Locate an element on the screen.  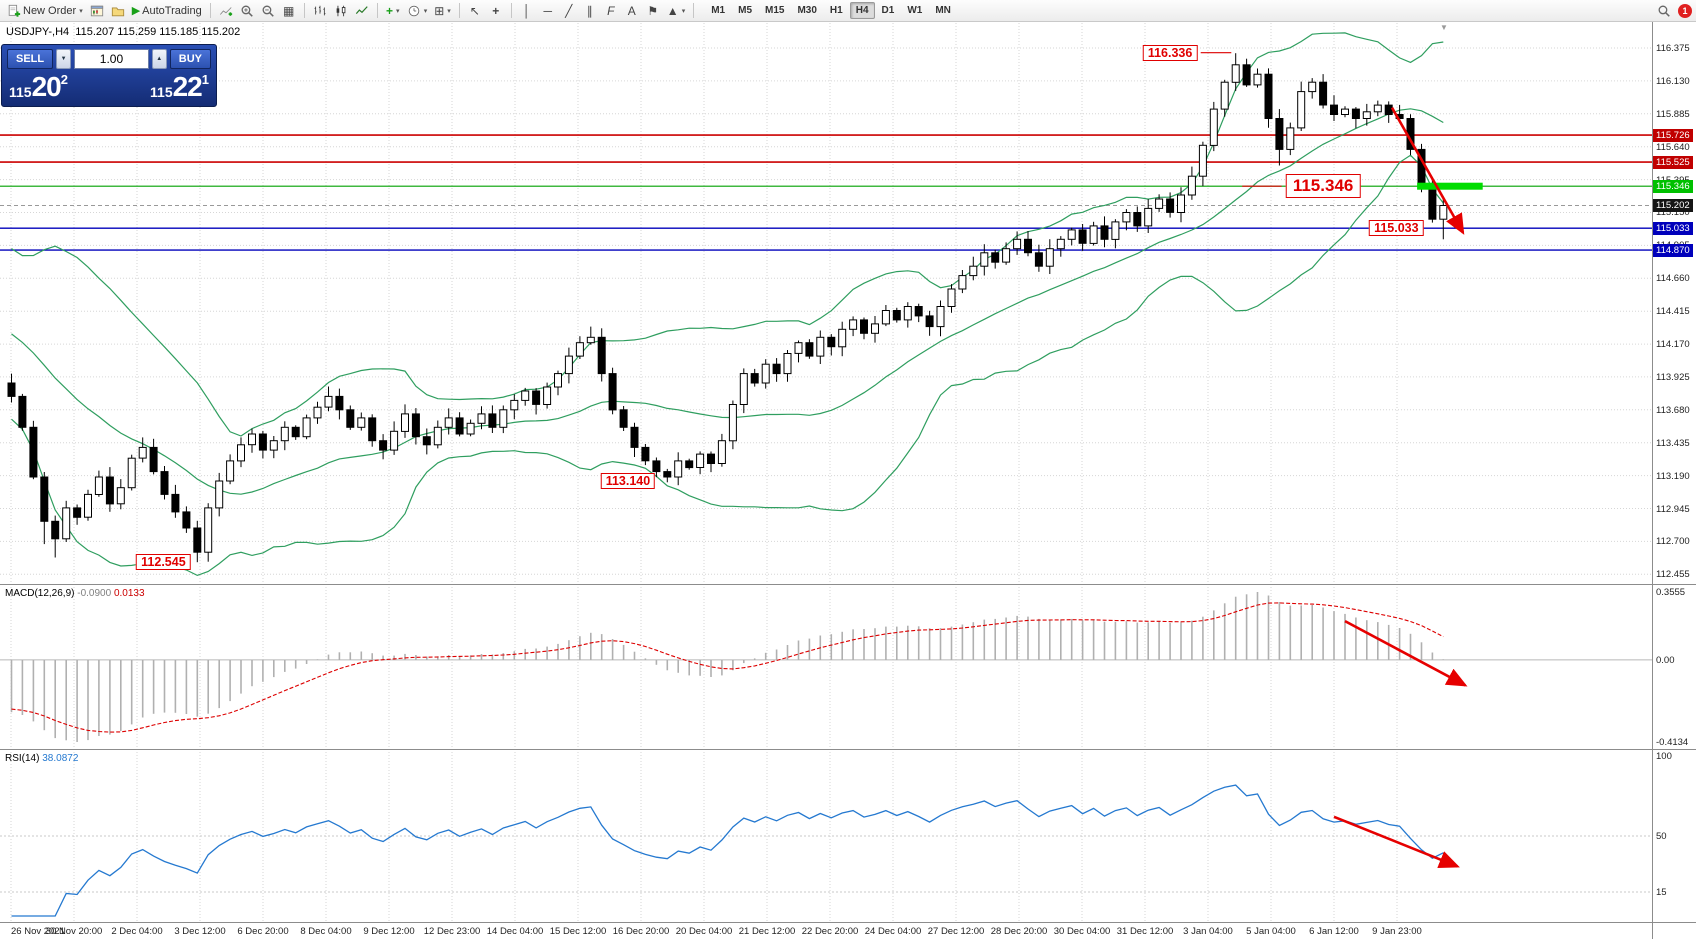
volume-increment-button: ▲ is located at coordinates (159, 59).